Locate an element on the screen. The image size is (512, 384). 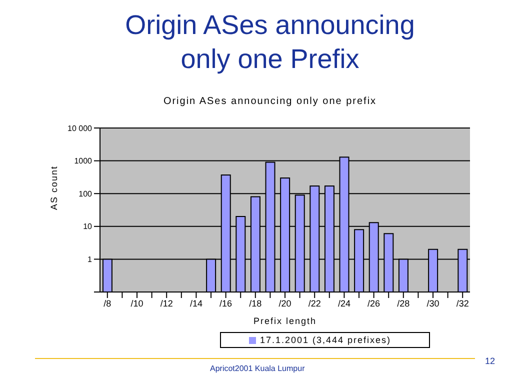
x-tick-label: /28 is located at coordinates (403, 303).